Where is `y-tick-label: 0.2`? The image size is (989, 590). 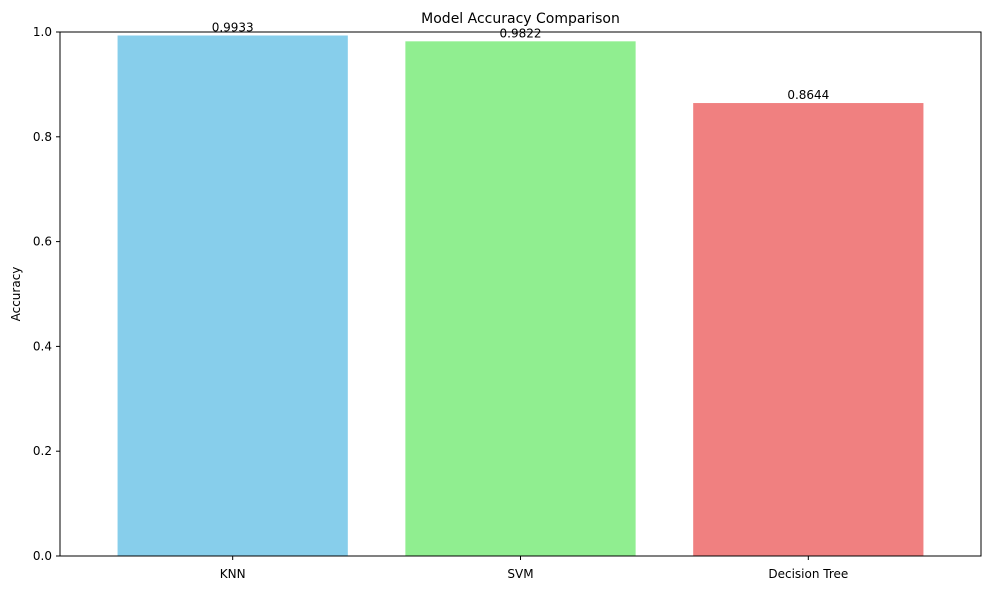 y-tick-label: 0.2 is located at coordinates (42, 451).